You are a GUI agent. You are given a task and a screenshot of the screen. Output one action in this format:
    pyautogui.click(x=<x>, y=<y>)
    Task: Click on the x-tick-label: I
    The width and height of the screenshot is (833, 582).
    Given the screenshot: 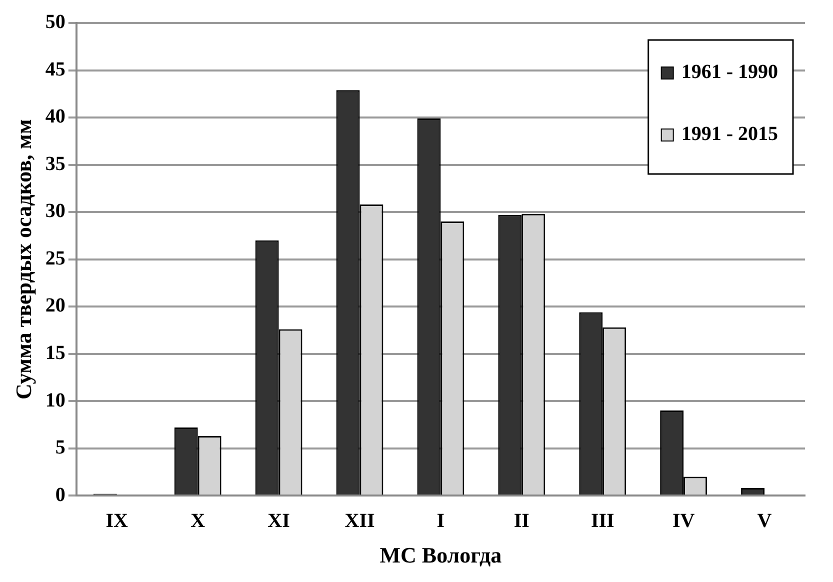 What is the action you would take?
    pyautogui.click(x=440, y=521)
    